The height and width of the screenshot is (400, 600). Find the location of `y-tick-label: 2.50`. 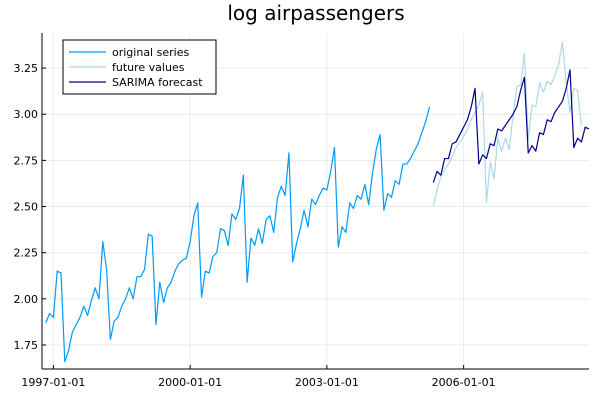

y-tick-label: 2.50 is located at coordinates (26, 207).